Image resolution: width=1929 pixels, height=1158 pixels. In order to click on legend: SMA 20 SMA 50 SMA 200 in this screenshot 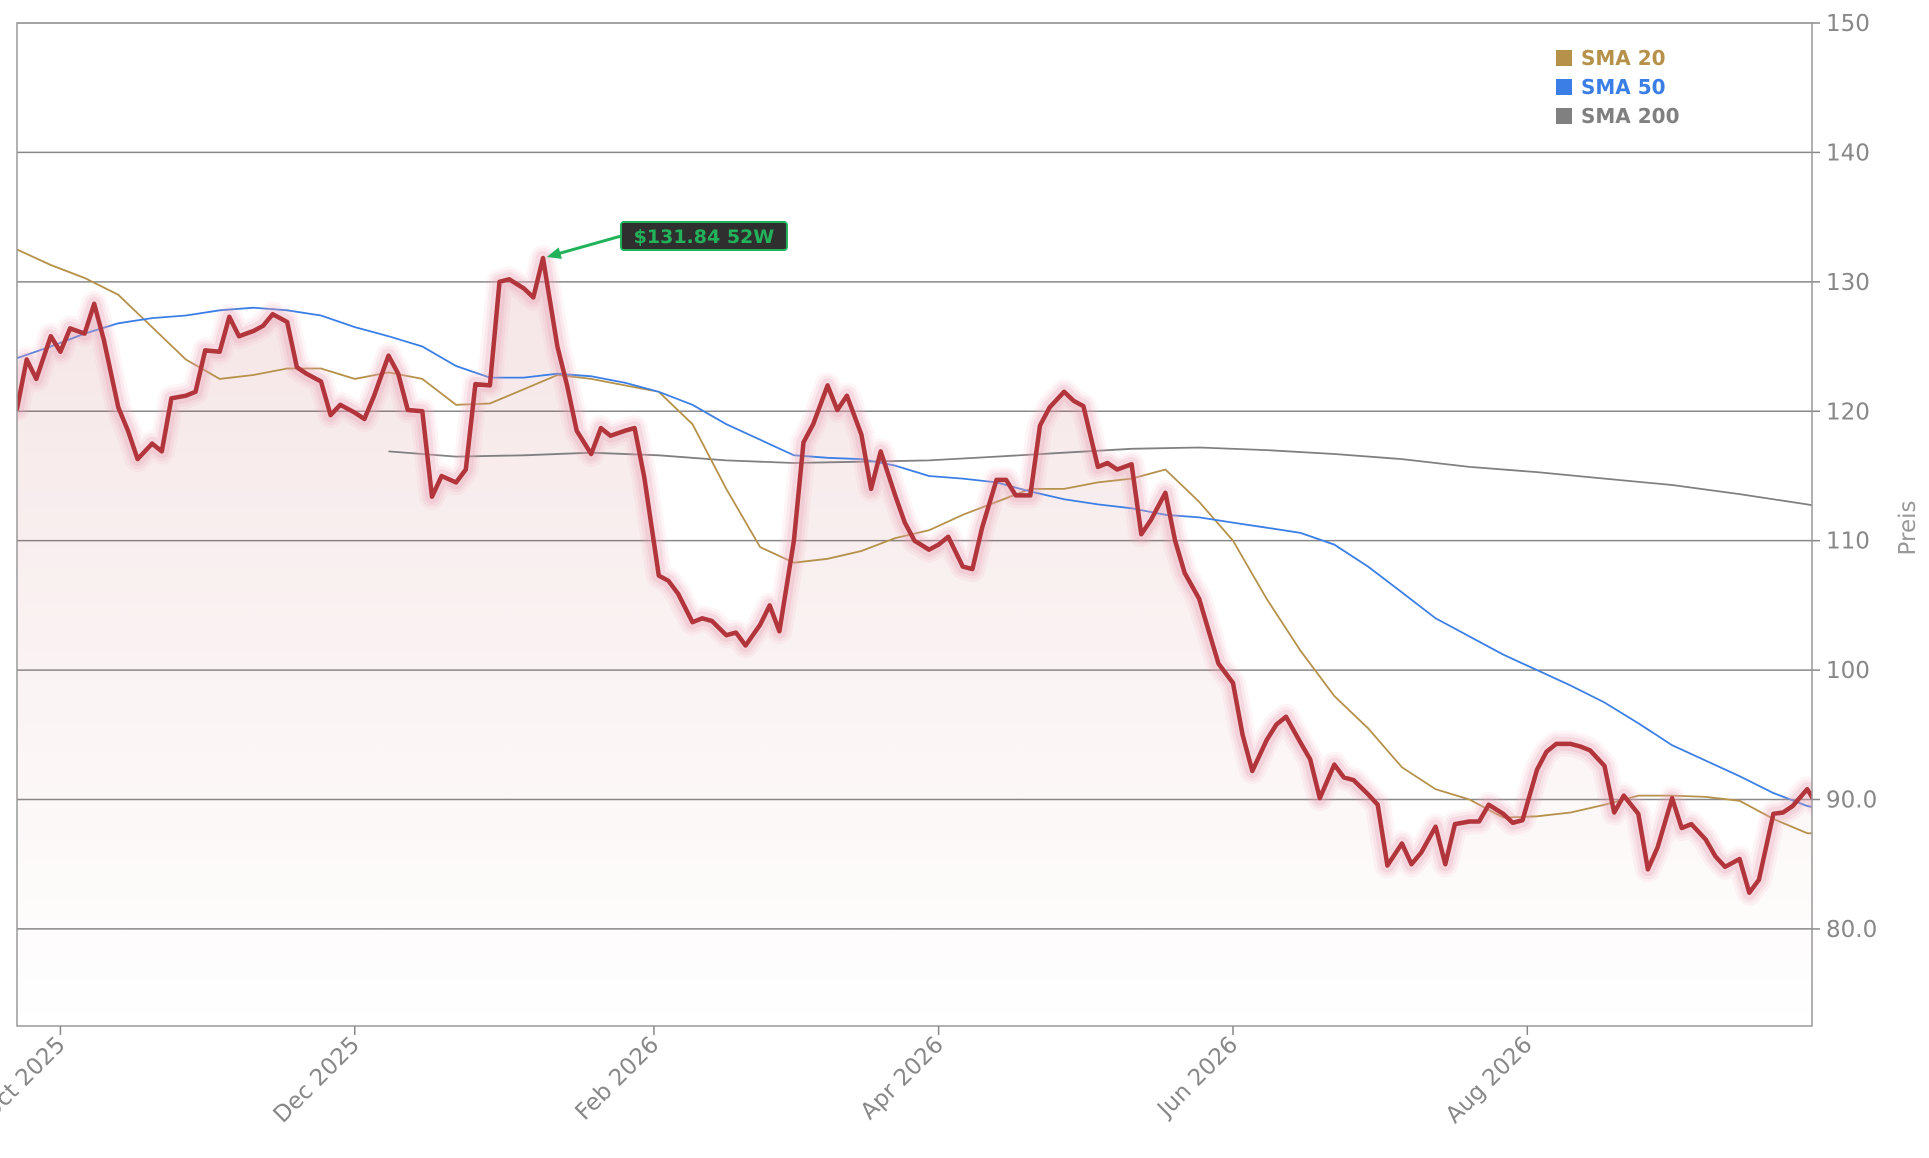, I will do `click(1618, 87)`.